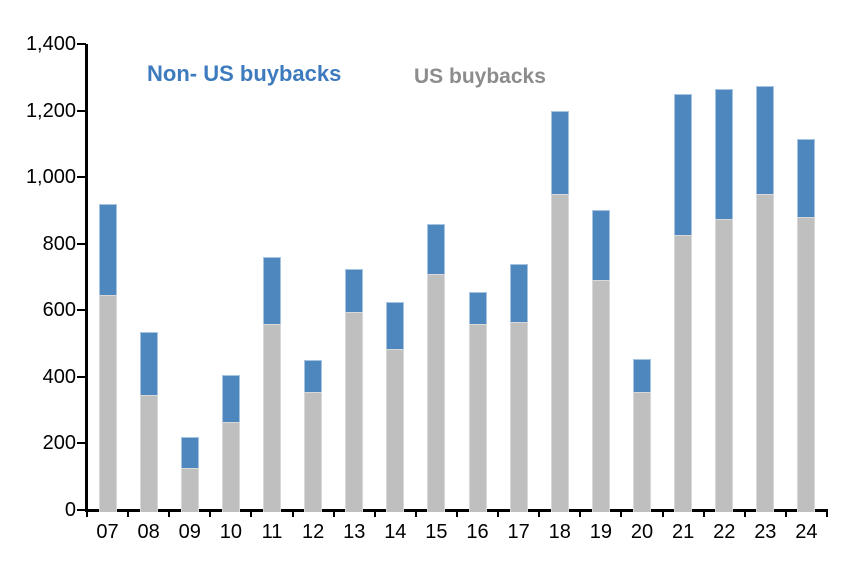  I want to click on x-tick-label-09: 09, so click(189, 532).